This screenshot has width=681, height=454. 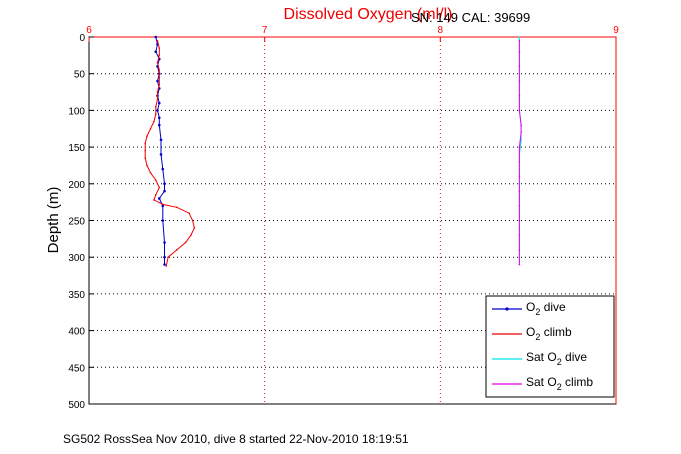 I want to click on y-tick-labels: 0 50 100 150 200 250 300 350 400 450 500, so click(x=81, y=222).